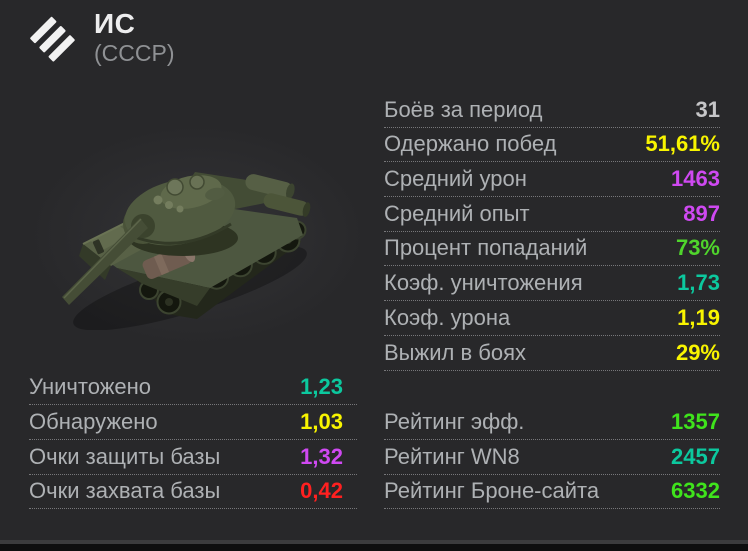 This screenshot has width=748, height=551. I want to click on stat-value: 2457, so click(695, 456).